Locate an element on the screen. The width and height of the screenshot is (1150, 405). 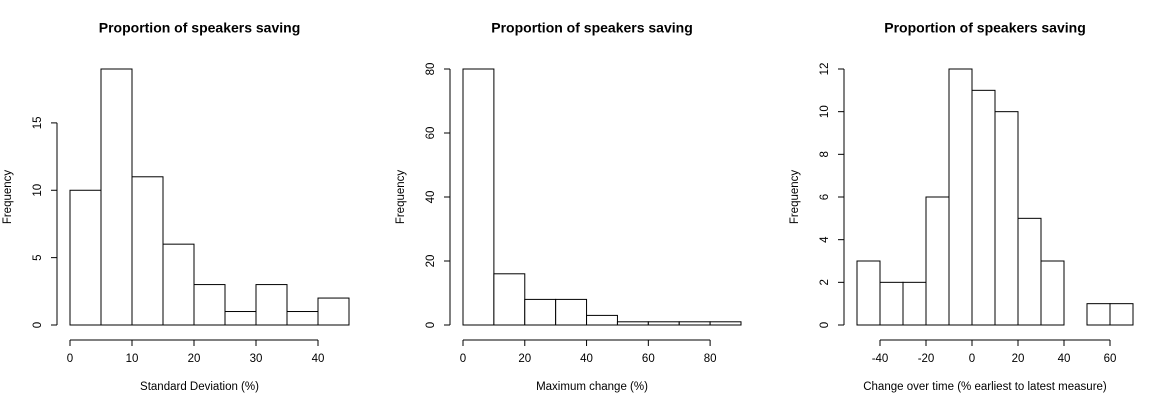
y-tick-label: 15 is located at coordinates (38, 122).